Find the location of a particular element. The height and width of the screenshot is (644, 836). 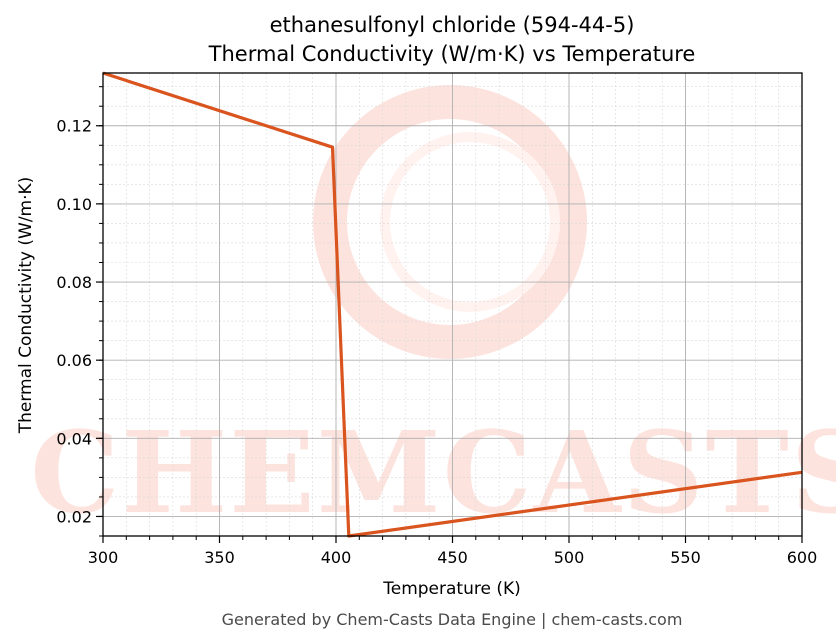

y-tick-label: 0.08 is located at coordinates (74, 282).